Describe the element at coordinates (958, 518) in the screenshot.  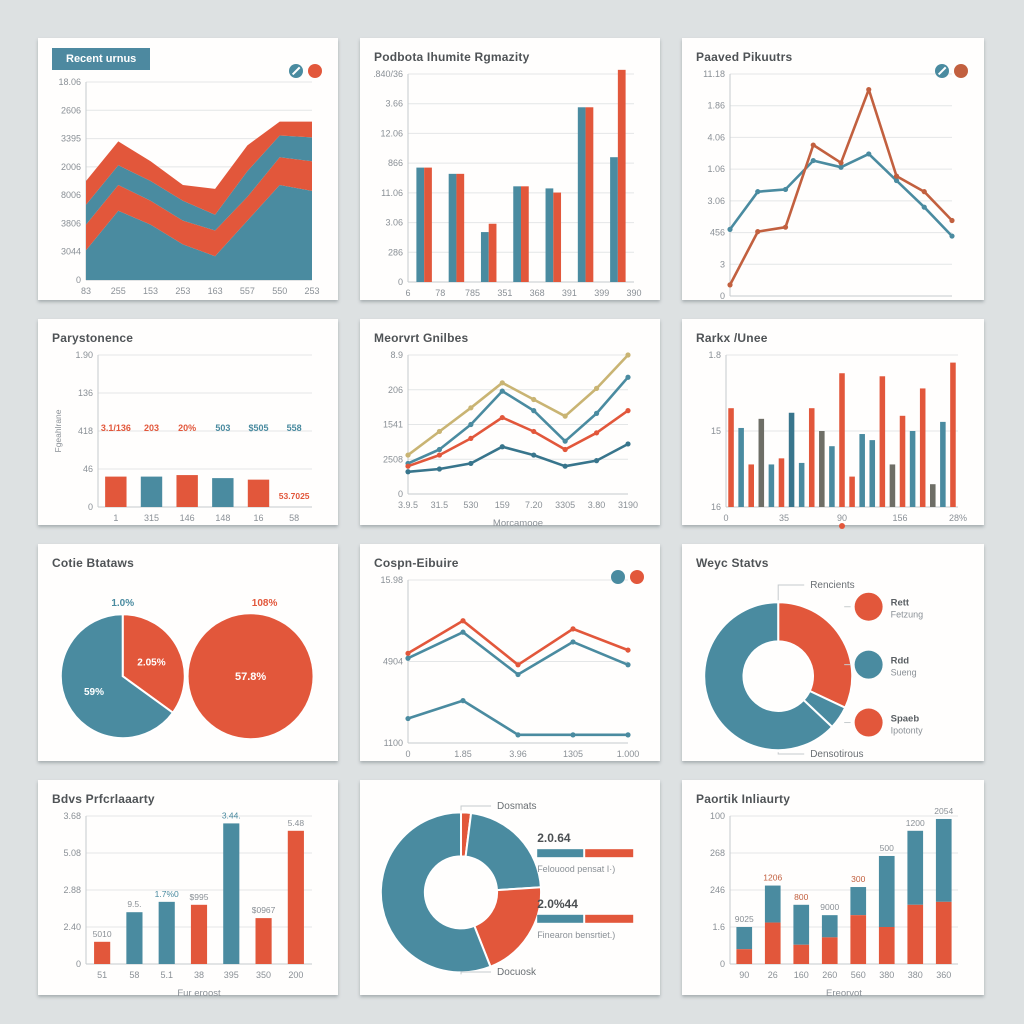
I see `svg-text: 28%` at that location.